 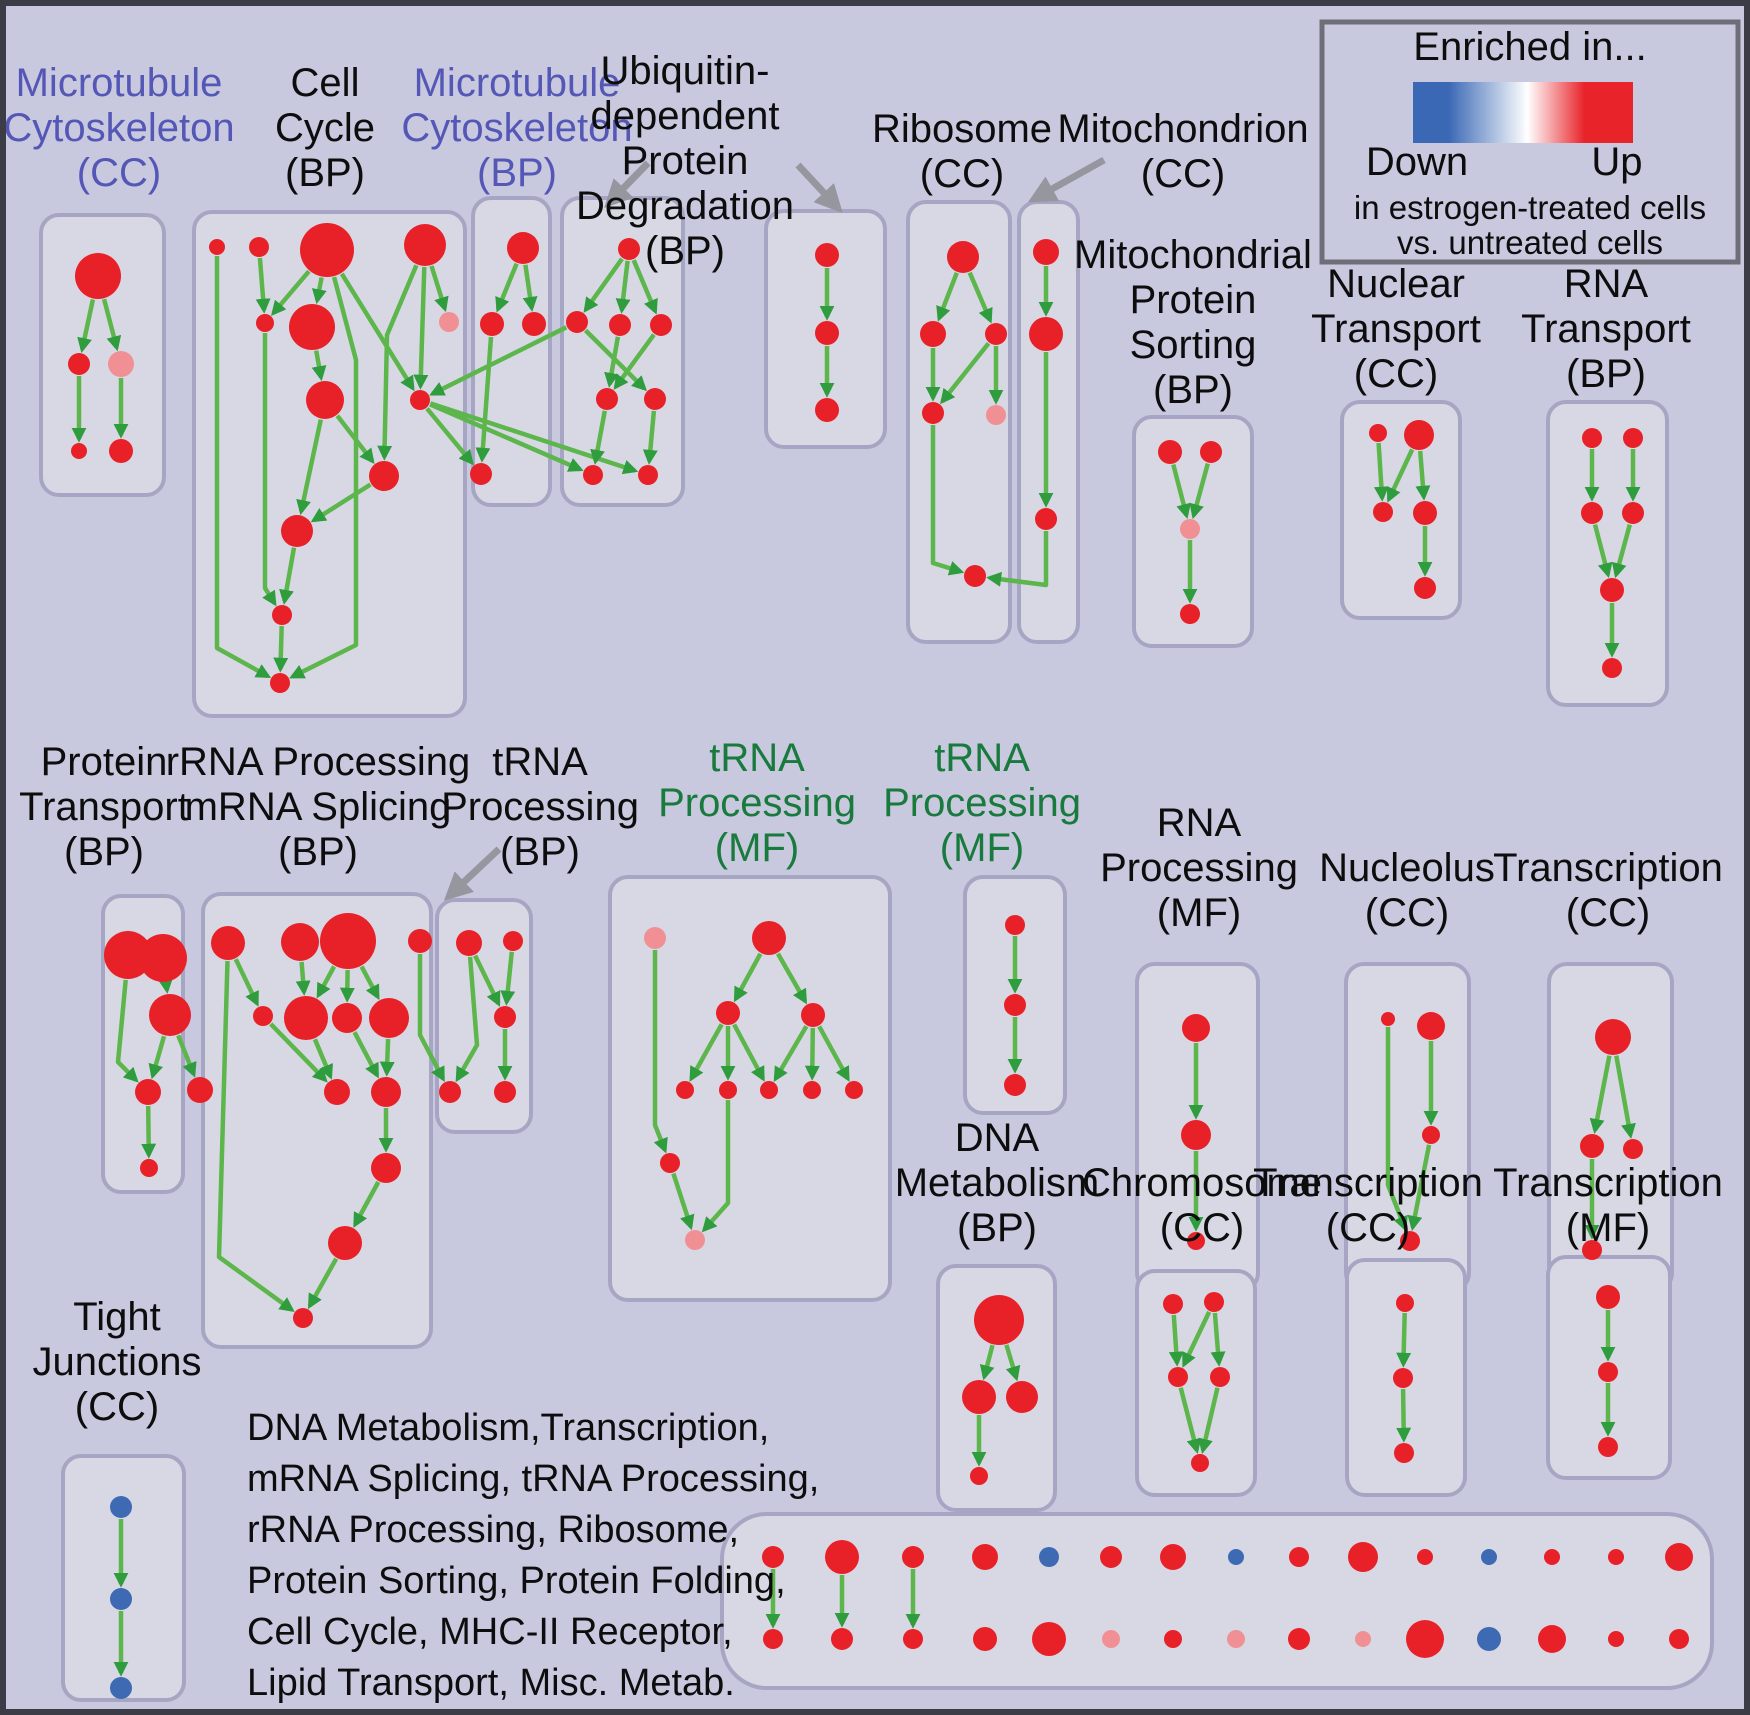 What do you see at coordinates (1048, 422) in the screenshot?
I see `category-box-mitochondrion` at bounding box center [1048, 422].